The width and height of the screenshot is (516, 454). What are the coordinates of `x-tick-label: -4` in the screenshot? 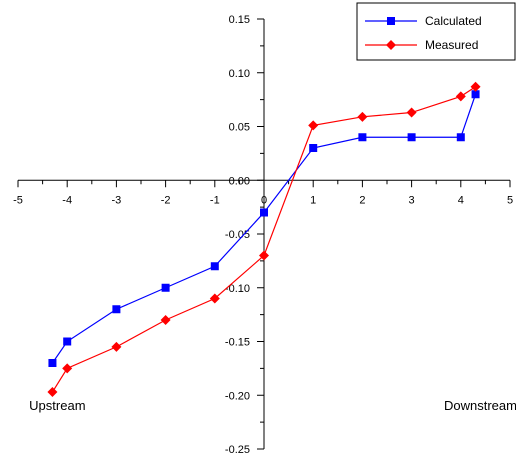 It's located at (67, 200).